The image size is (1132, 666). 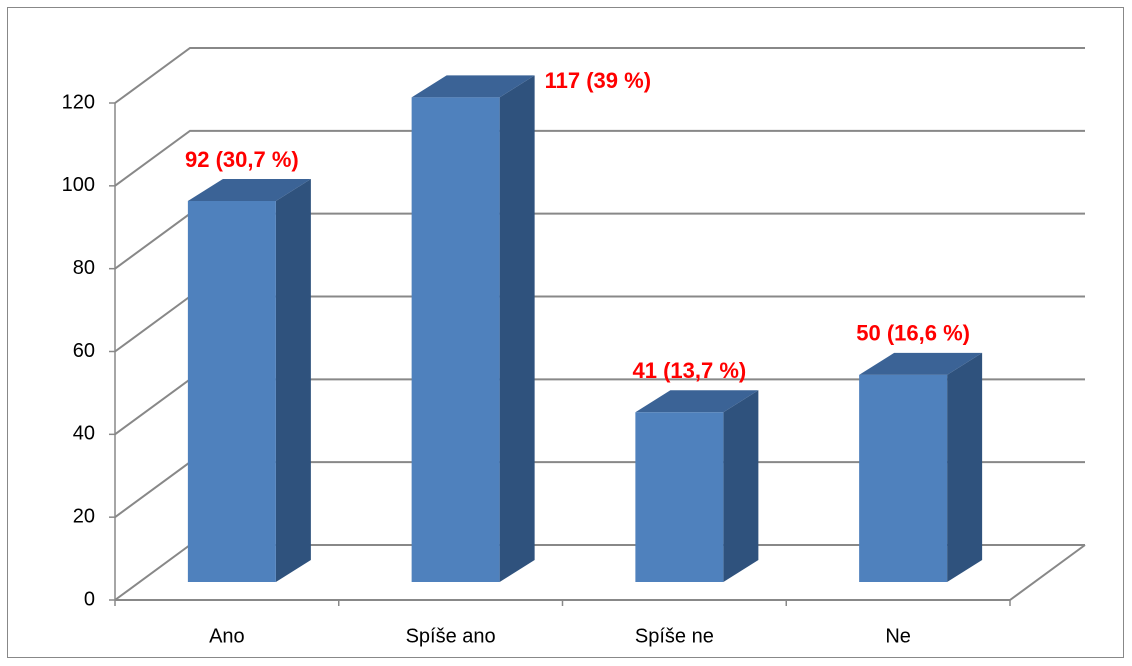 What do you see at coordinates (451, 636) in the screenshot?
I see `x-tick-label: Spíše ano` at bounding box center [451, 636].